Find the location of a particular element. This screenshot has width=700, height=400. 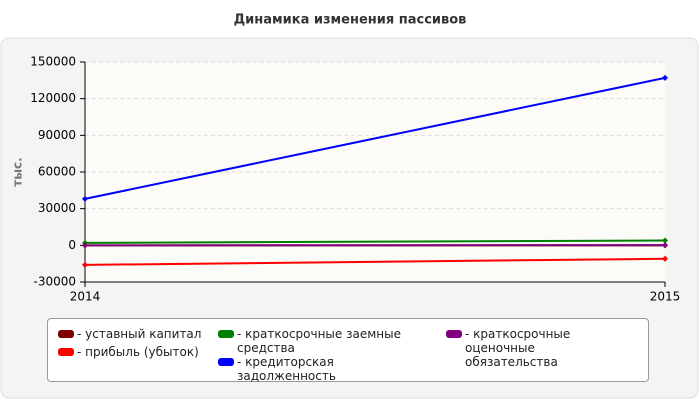

legend-label: - уставный капитал is located at coordinates (139, 334).